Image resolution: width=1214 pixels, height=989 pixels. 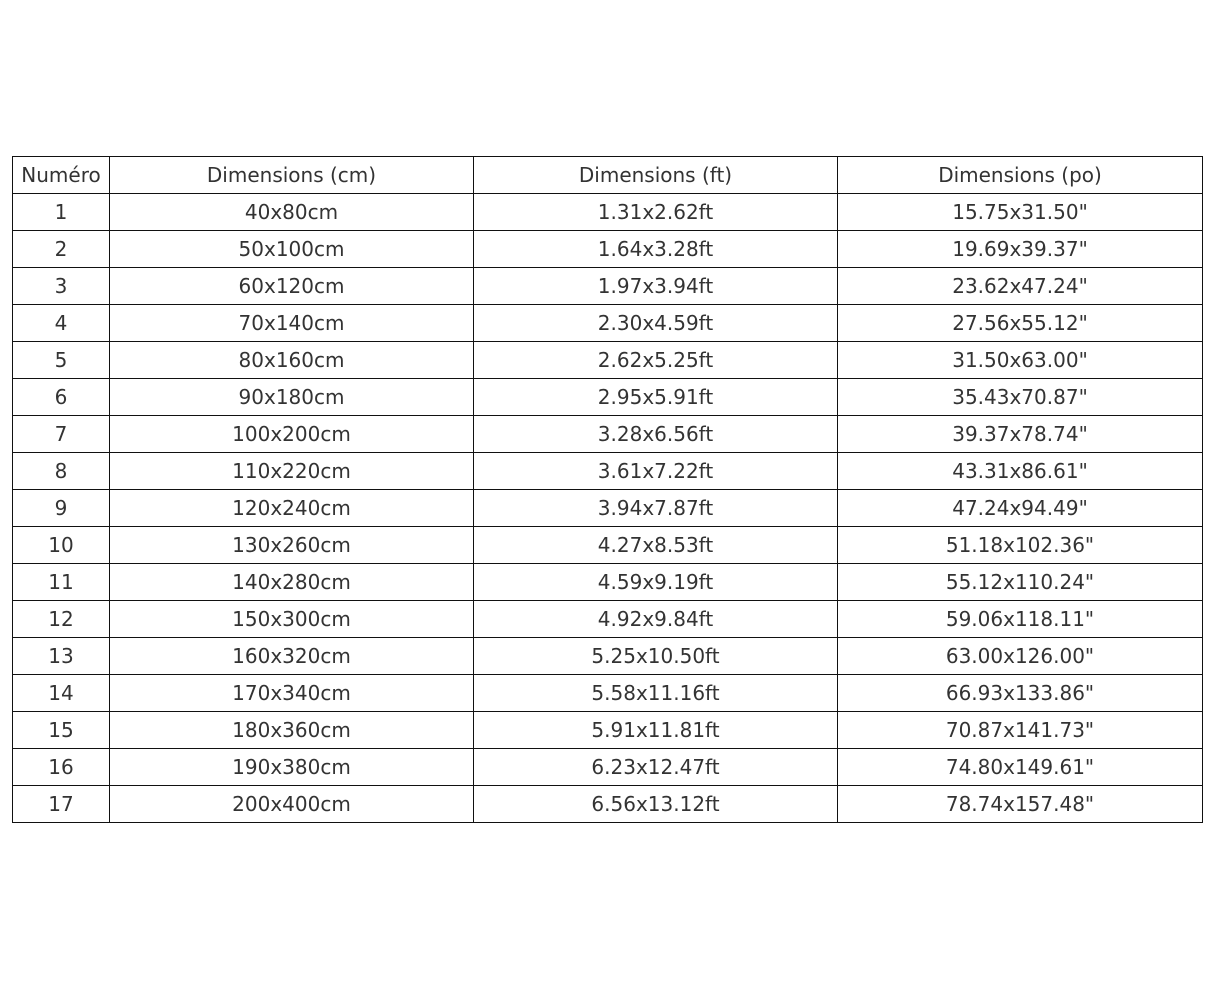 I want to click on table-row: 17 200x400cm 6.56x13.12ft 78.74x157.48", so click(x=607, y=804).